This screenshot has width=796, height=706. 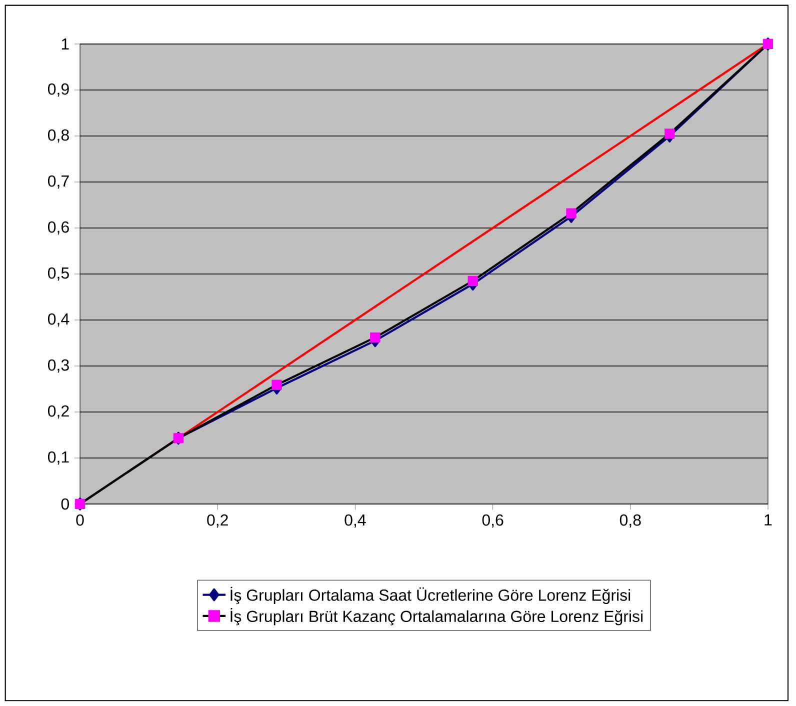 What do you see at coordinates (217, 521) in the screenshot?
I see `x-tick-label: 0,2` at bounding box center [217, 521].